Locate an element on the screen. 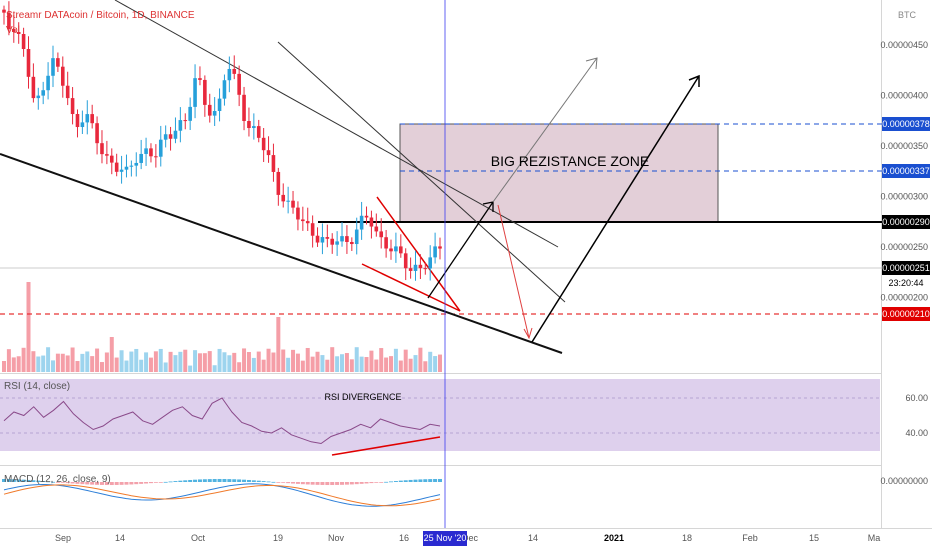  rsi-line-group is located at coordinates (222, 421).